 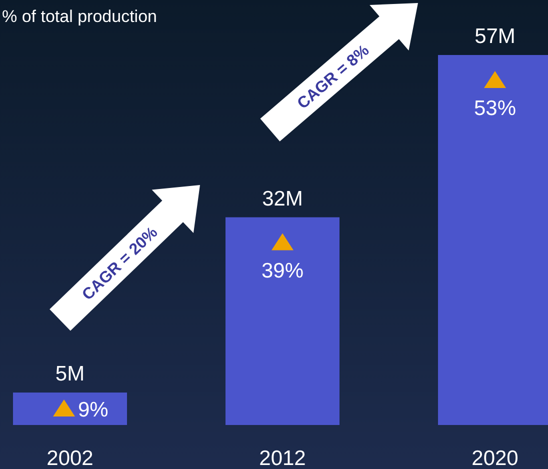 I want to click on data-label: 5M, so click(x=70, y=374).